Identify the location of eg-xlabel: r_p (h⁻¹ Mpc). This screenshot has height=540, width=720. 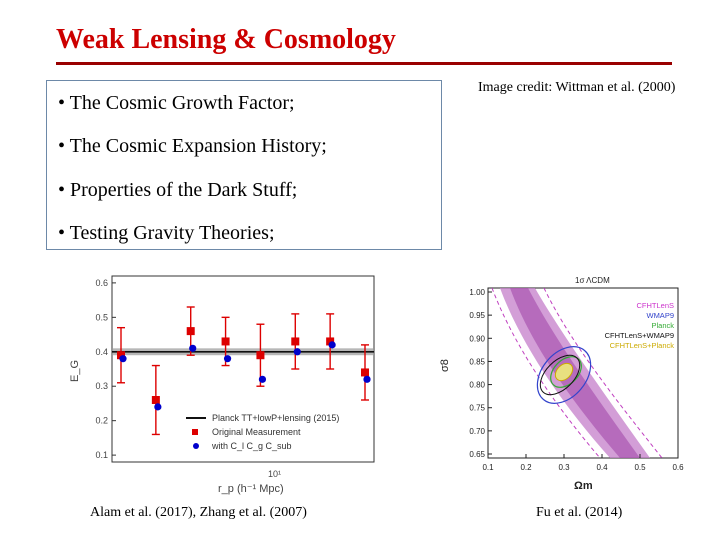
(251, 489).